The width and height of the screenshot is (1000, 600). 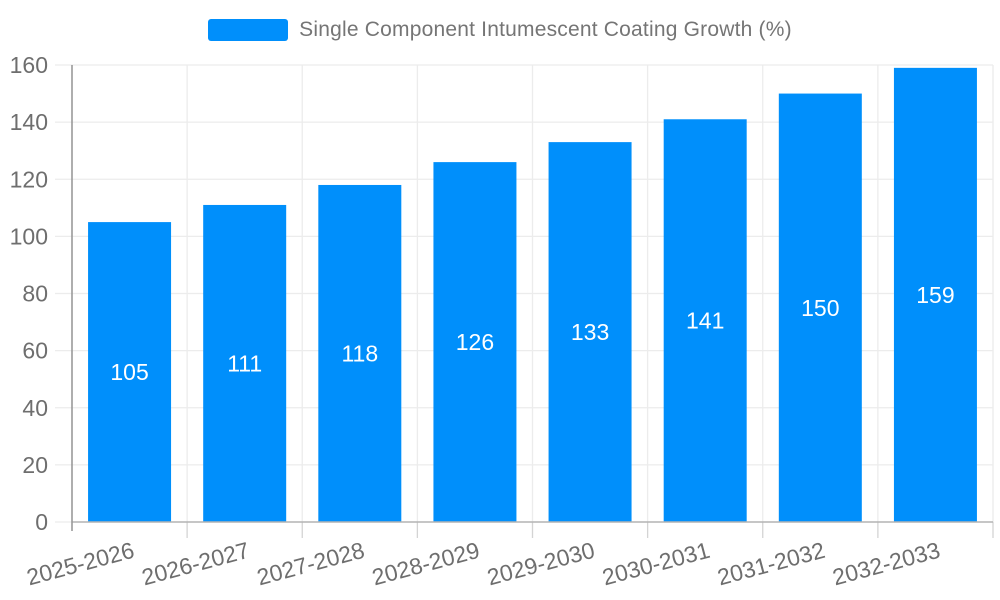 I want to click on y-axis-tick-label: 20, so click(x=35, y=465).